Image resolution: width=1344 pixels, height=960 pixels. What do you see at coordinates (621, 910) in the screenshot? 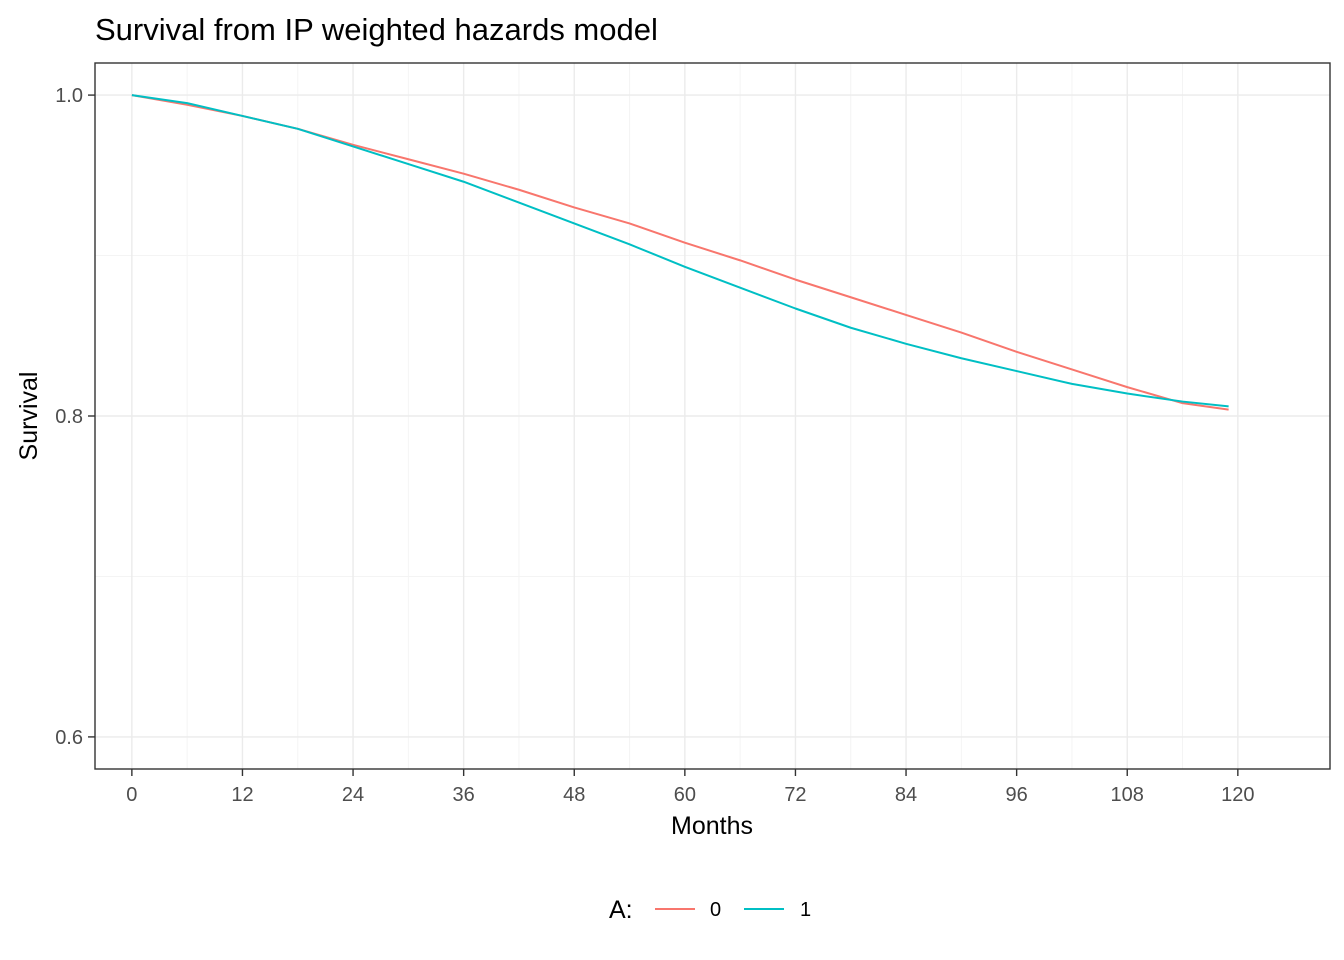
I see `legend-title: A:` at bounding box center [621, 910].